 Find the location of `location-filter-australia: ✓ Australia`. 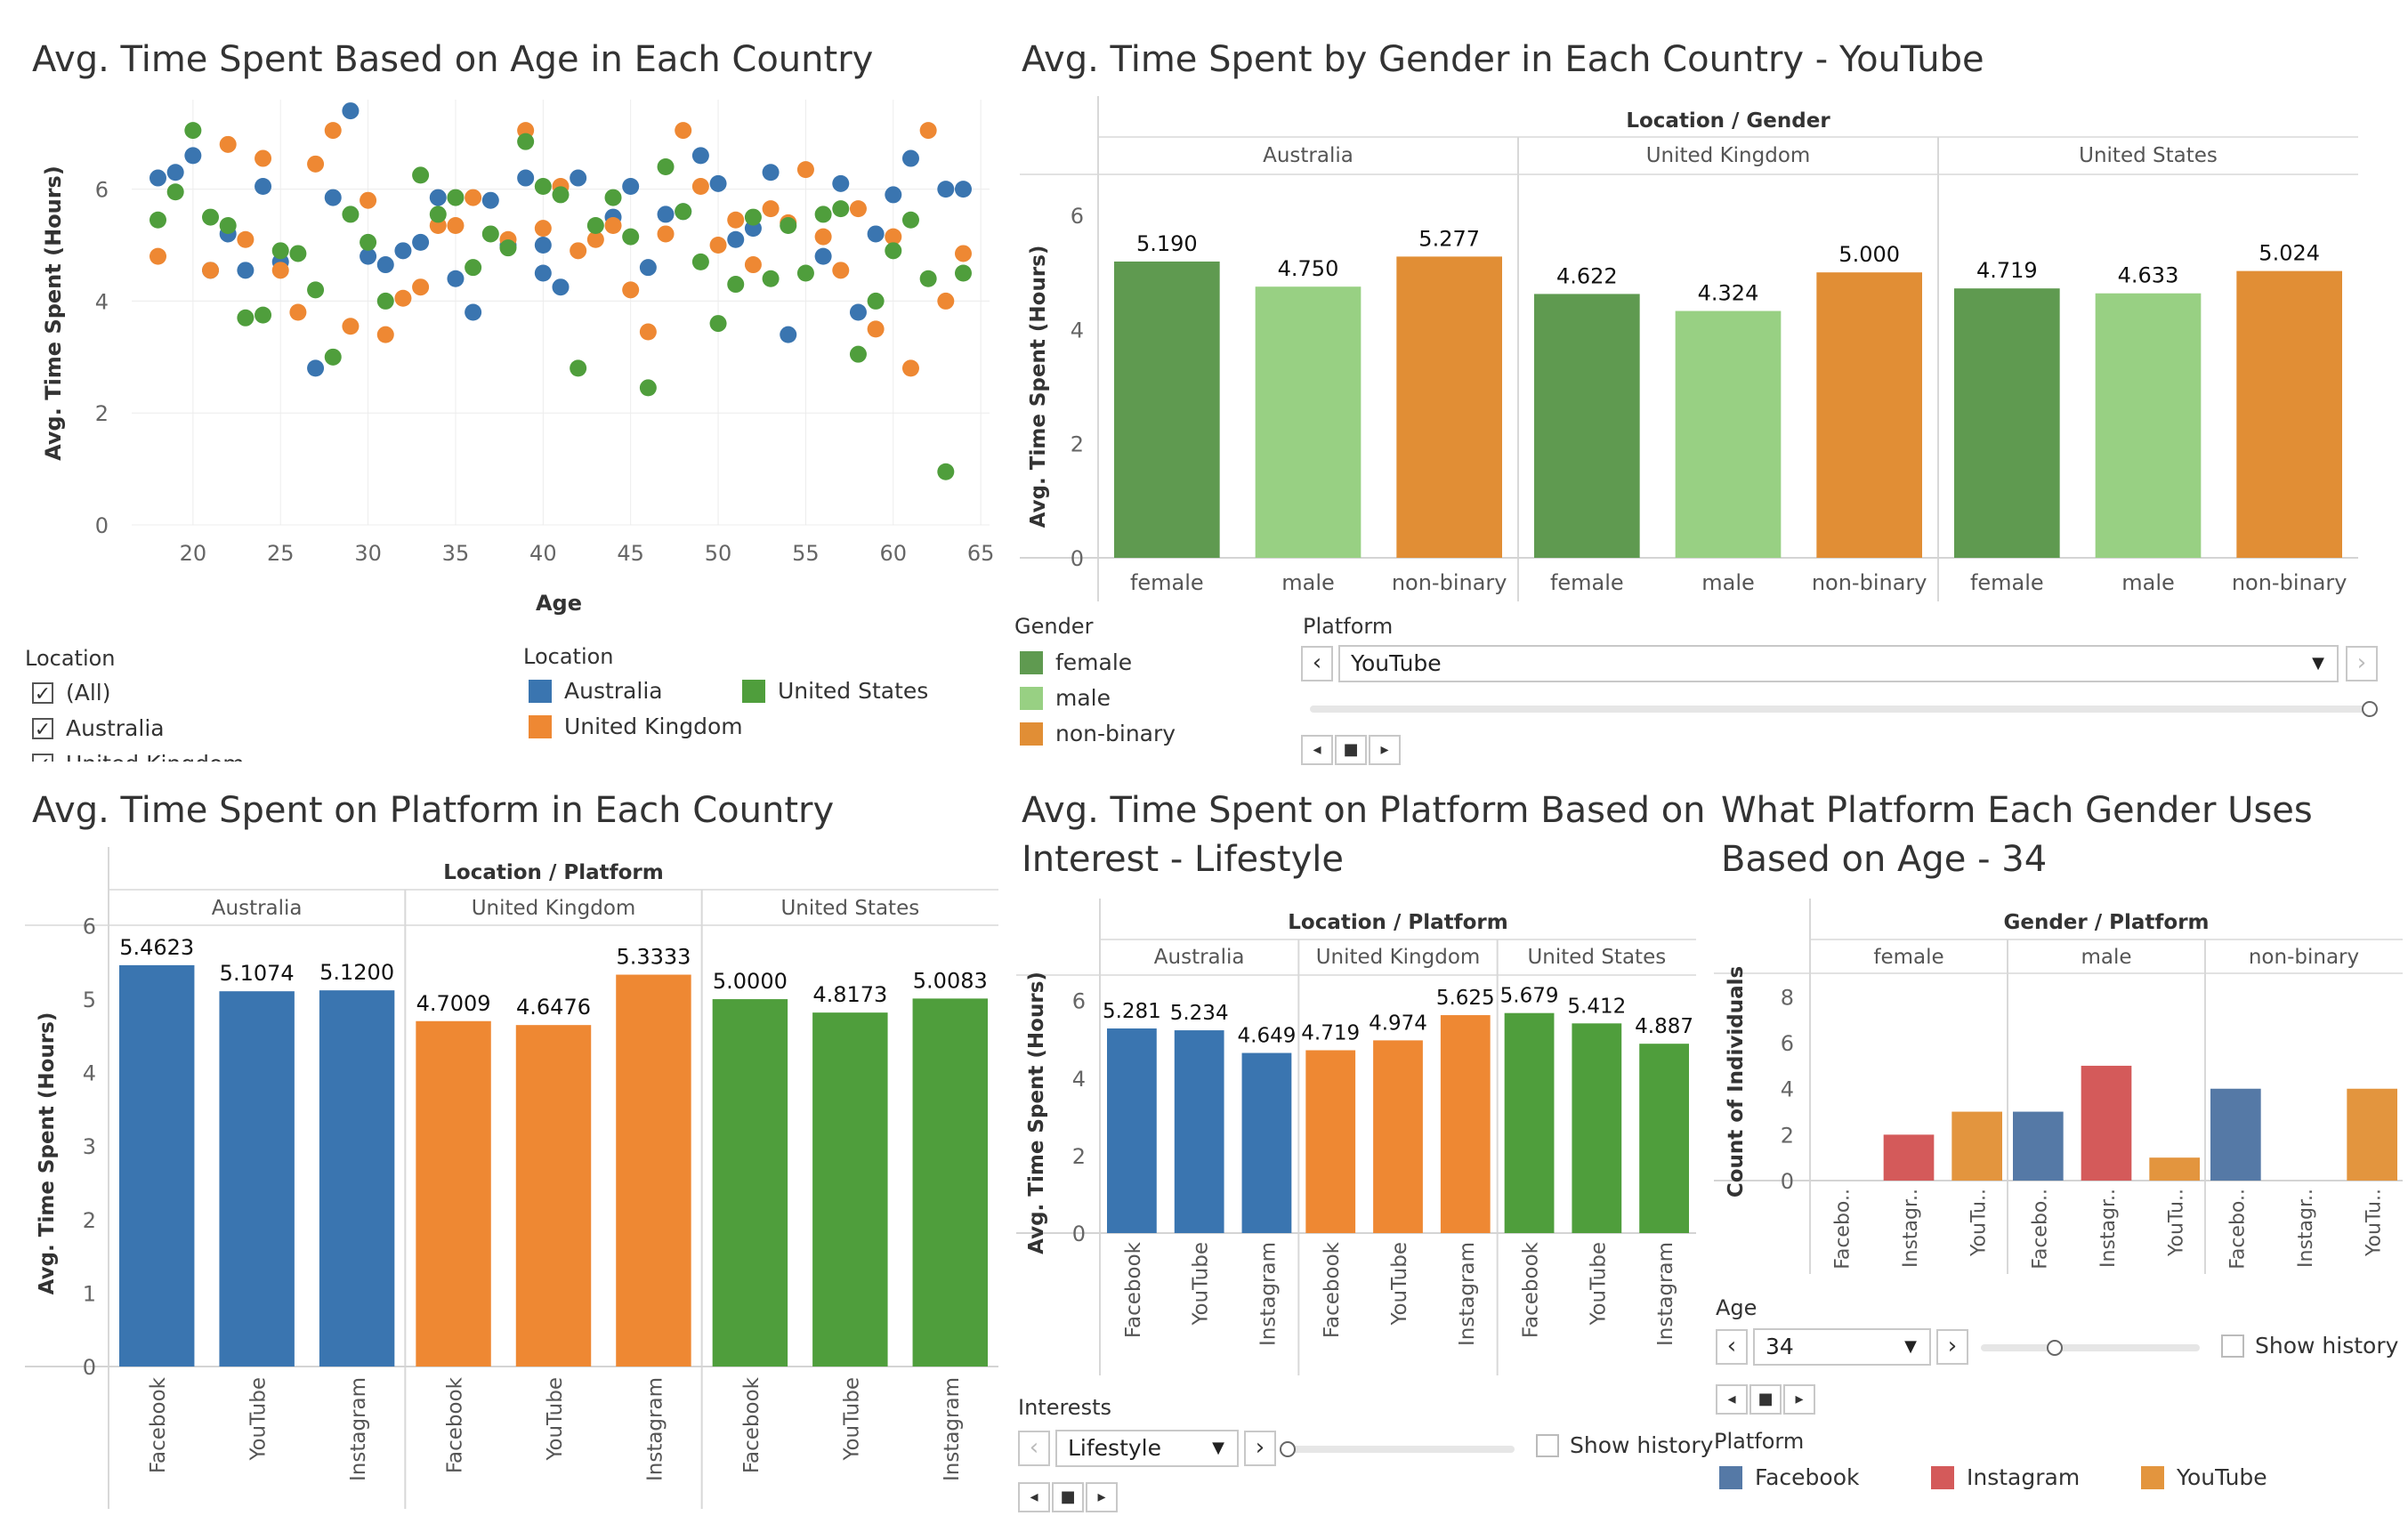

location-filter-australia: ✓ Australia is located at coordinates (98, 728).